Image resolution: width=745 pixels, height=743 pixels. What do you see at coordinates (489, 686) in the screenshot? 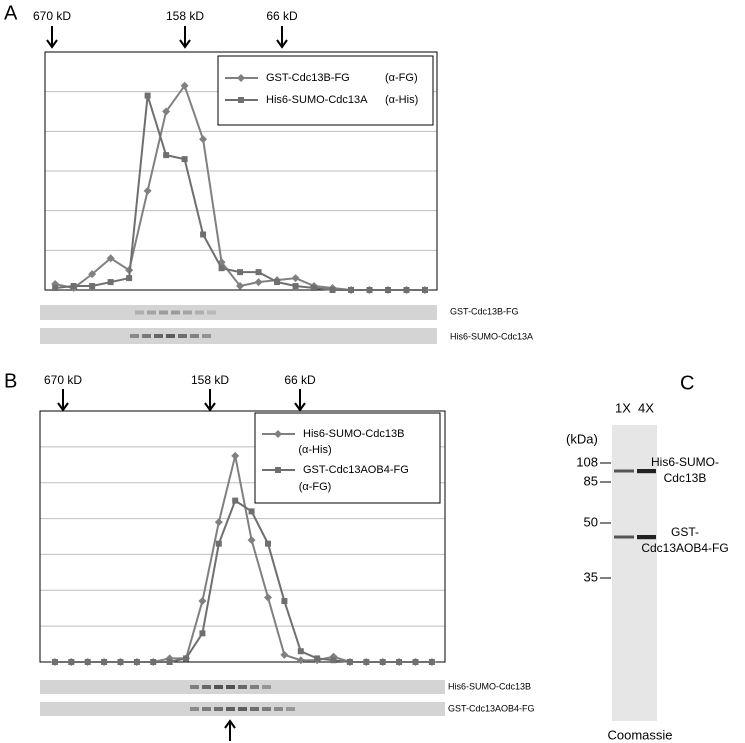
I see `blot-label: His6-SUMO-Cdc13B` at bounding box center [489, 686].